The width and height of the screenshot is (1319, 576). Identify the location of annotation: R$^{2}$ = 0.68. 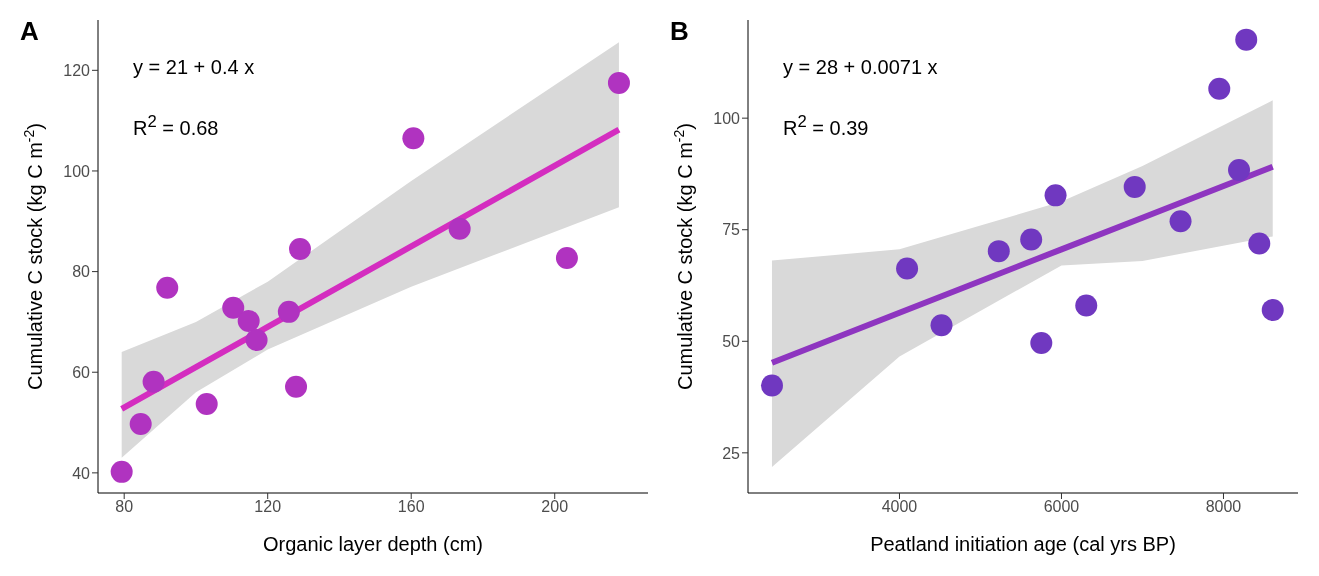
(176, 126).